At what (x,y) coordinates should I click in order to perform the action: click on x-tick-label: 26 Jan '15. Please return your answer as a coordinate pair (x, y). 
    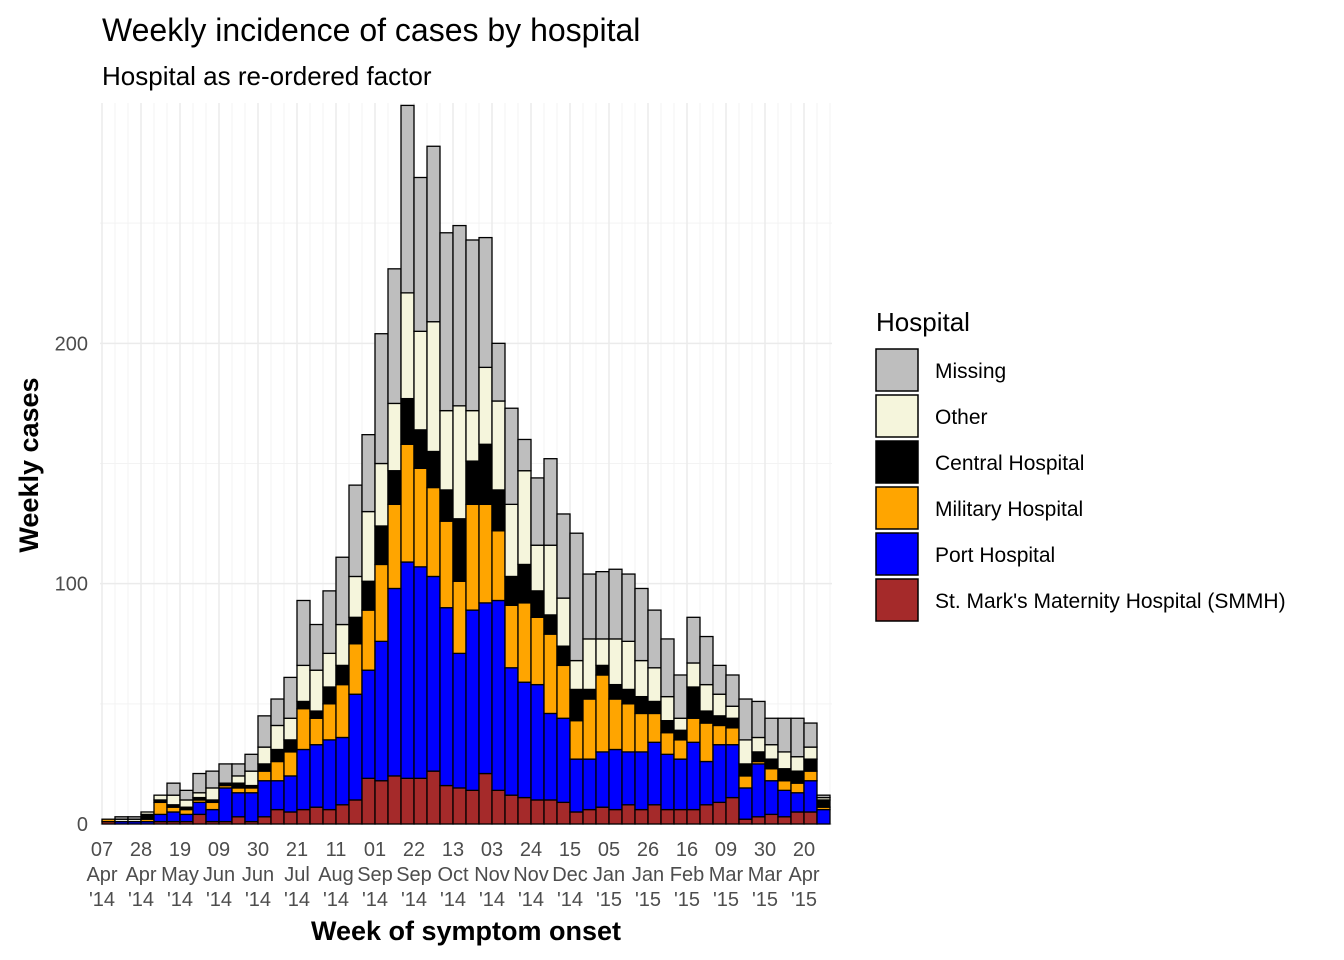
    Looking at the image, I should click on (648, 875).